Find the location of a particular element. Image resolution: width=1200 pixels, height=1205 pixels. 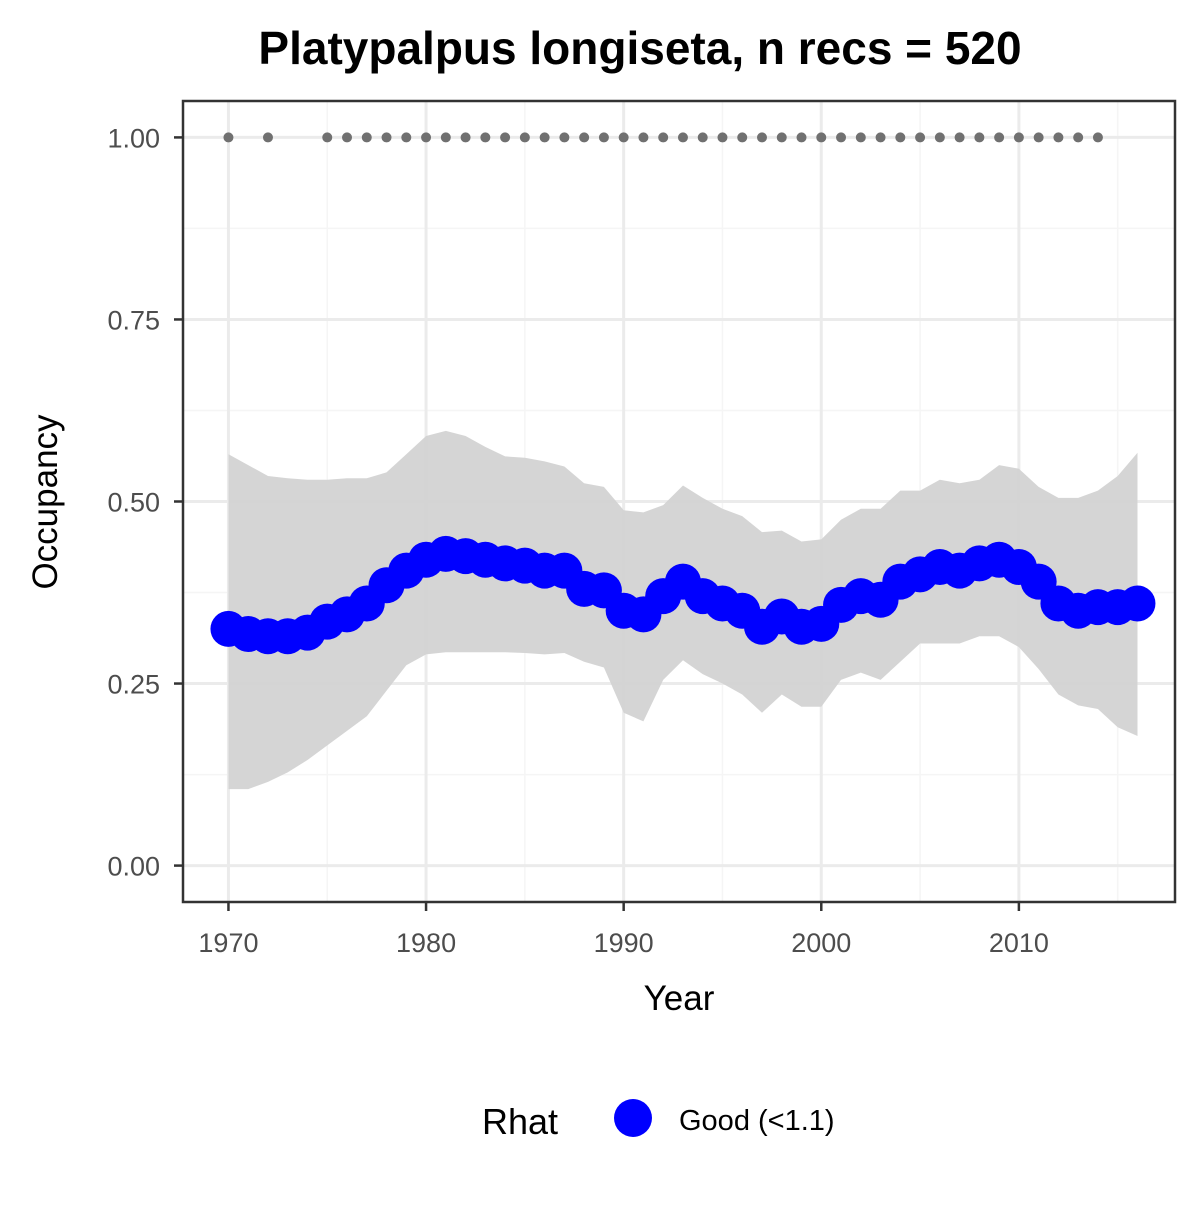

record-markers is located at coordinates (663, 137).